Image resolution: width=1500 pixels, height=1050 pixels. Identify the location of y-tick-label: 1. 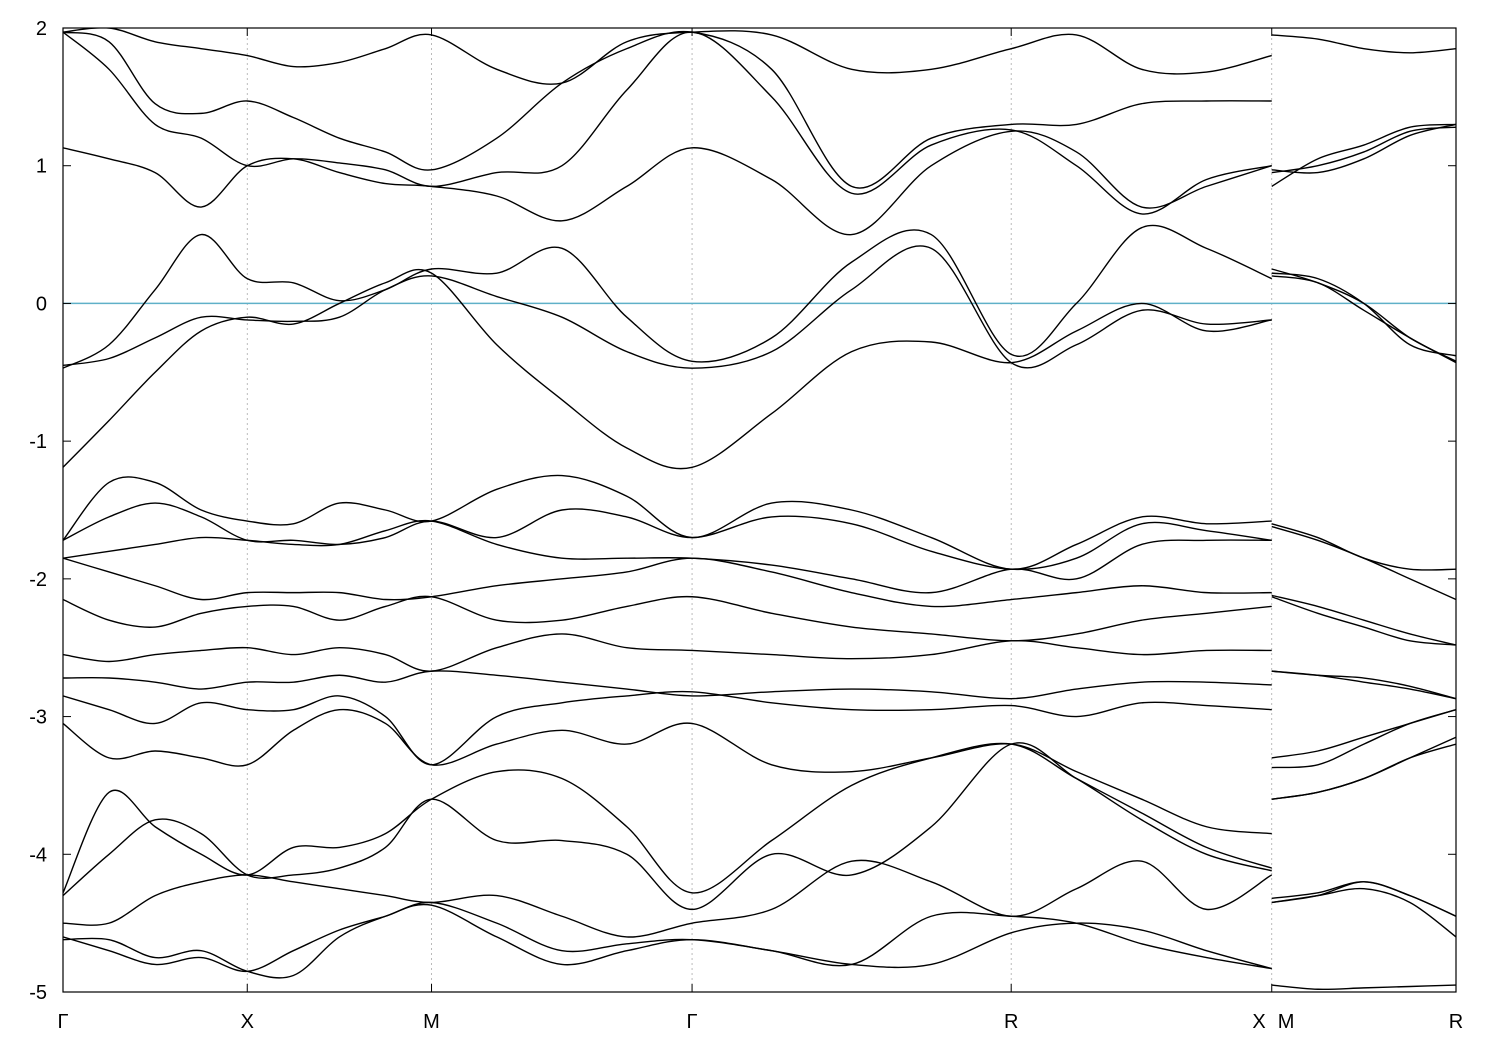
(41, 167).